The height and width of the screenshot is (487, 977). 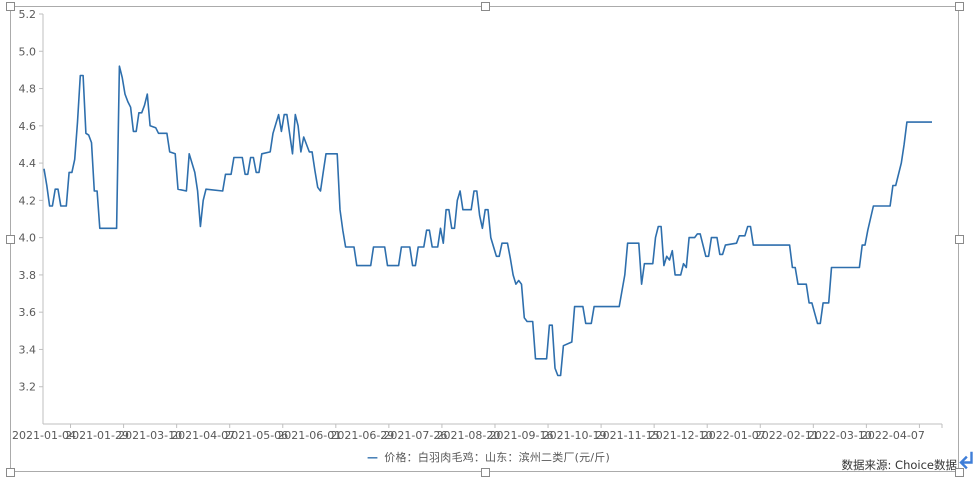 I want to click on selection-handle-top-right, so click(x=959, y=6).